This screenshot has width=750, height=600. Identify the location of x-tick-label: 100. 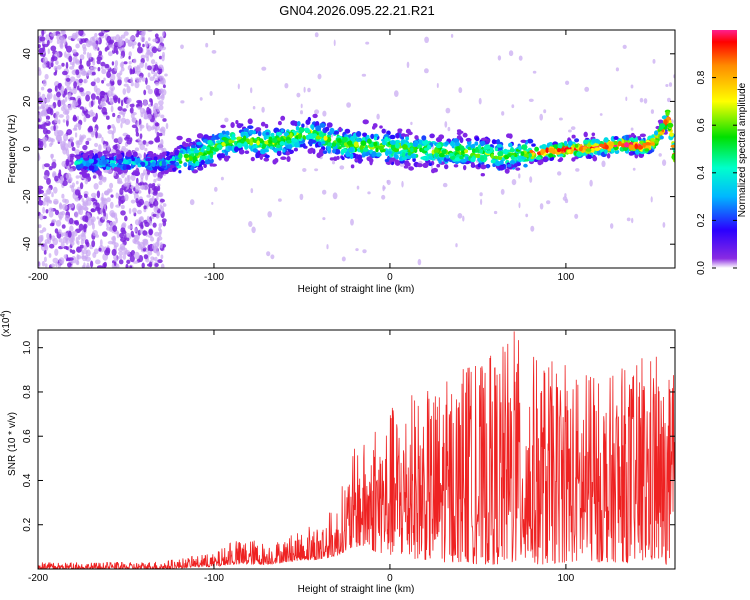
(566, 578).